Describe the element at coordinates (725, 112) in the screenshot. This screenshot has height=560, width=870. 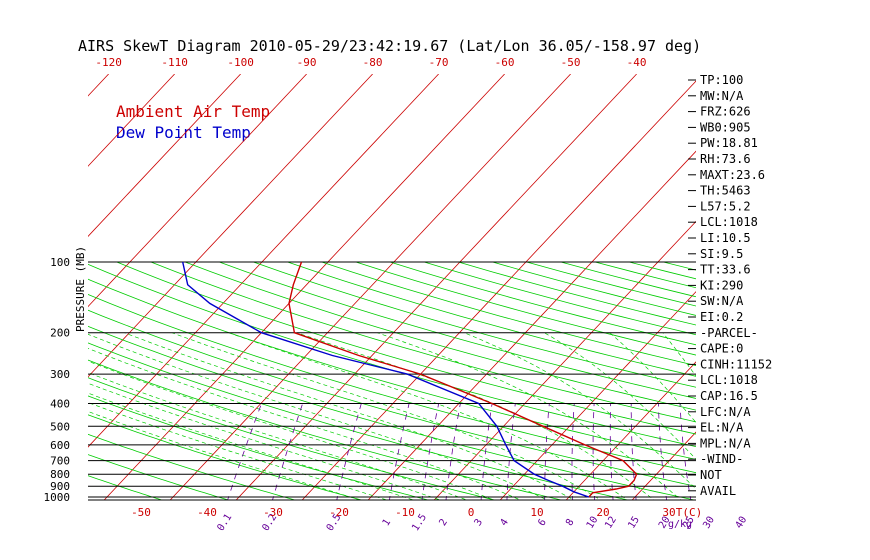
I see `stat-value: FRZ:626` at that location.